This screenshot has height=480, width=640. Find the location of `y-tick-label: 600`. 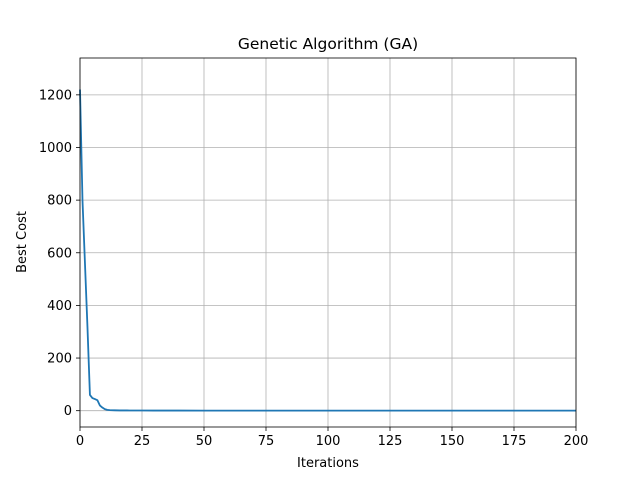

y-tick-label: 600 is located at coordinates (59, 253).